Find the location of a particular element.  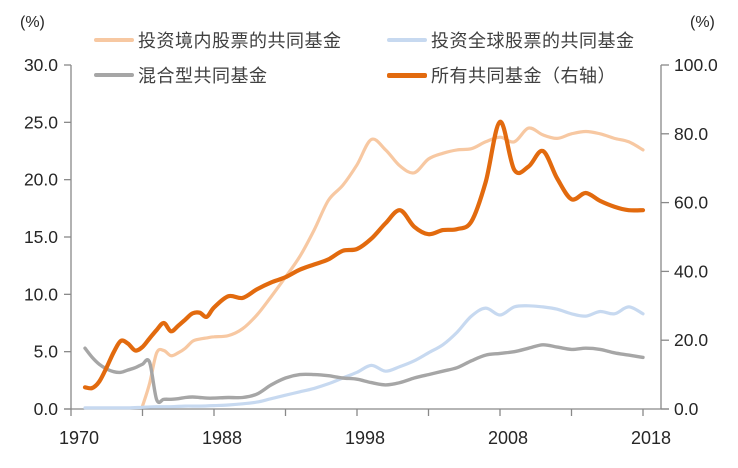

x-axis-tick-label: 2018 is located at coordinates (651, 438).